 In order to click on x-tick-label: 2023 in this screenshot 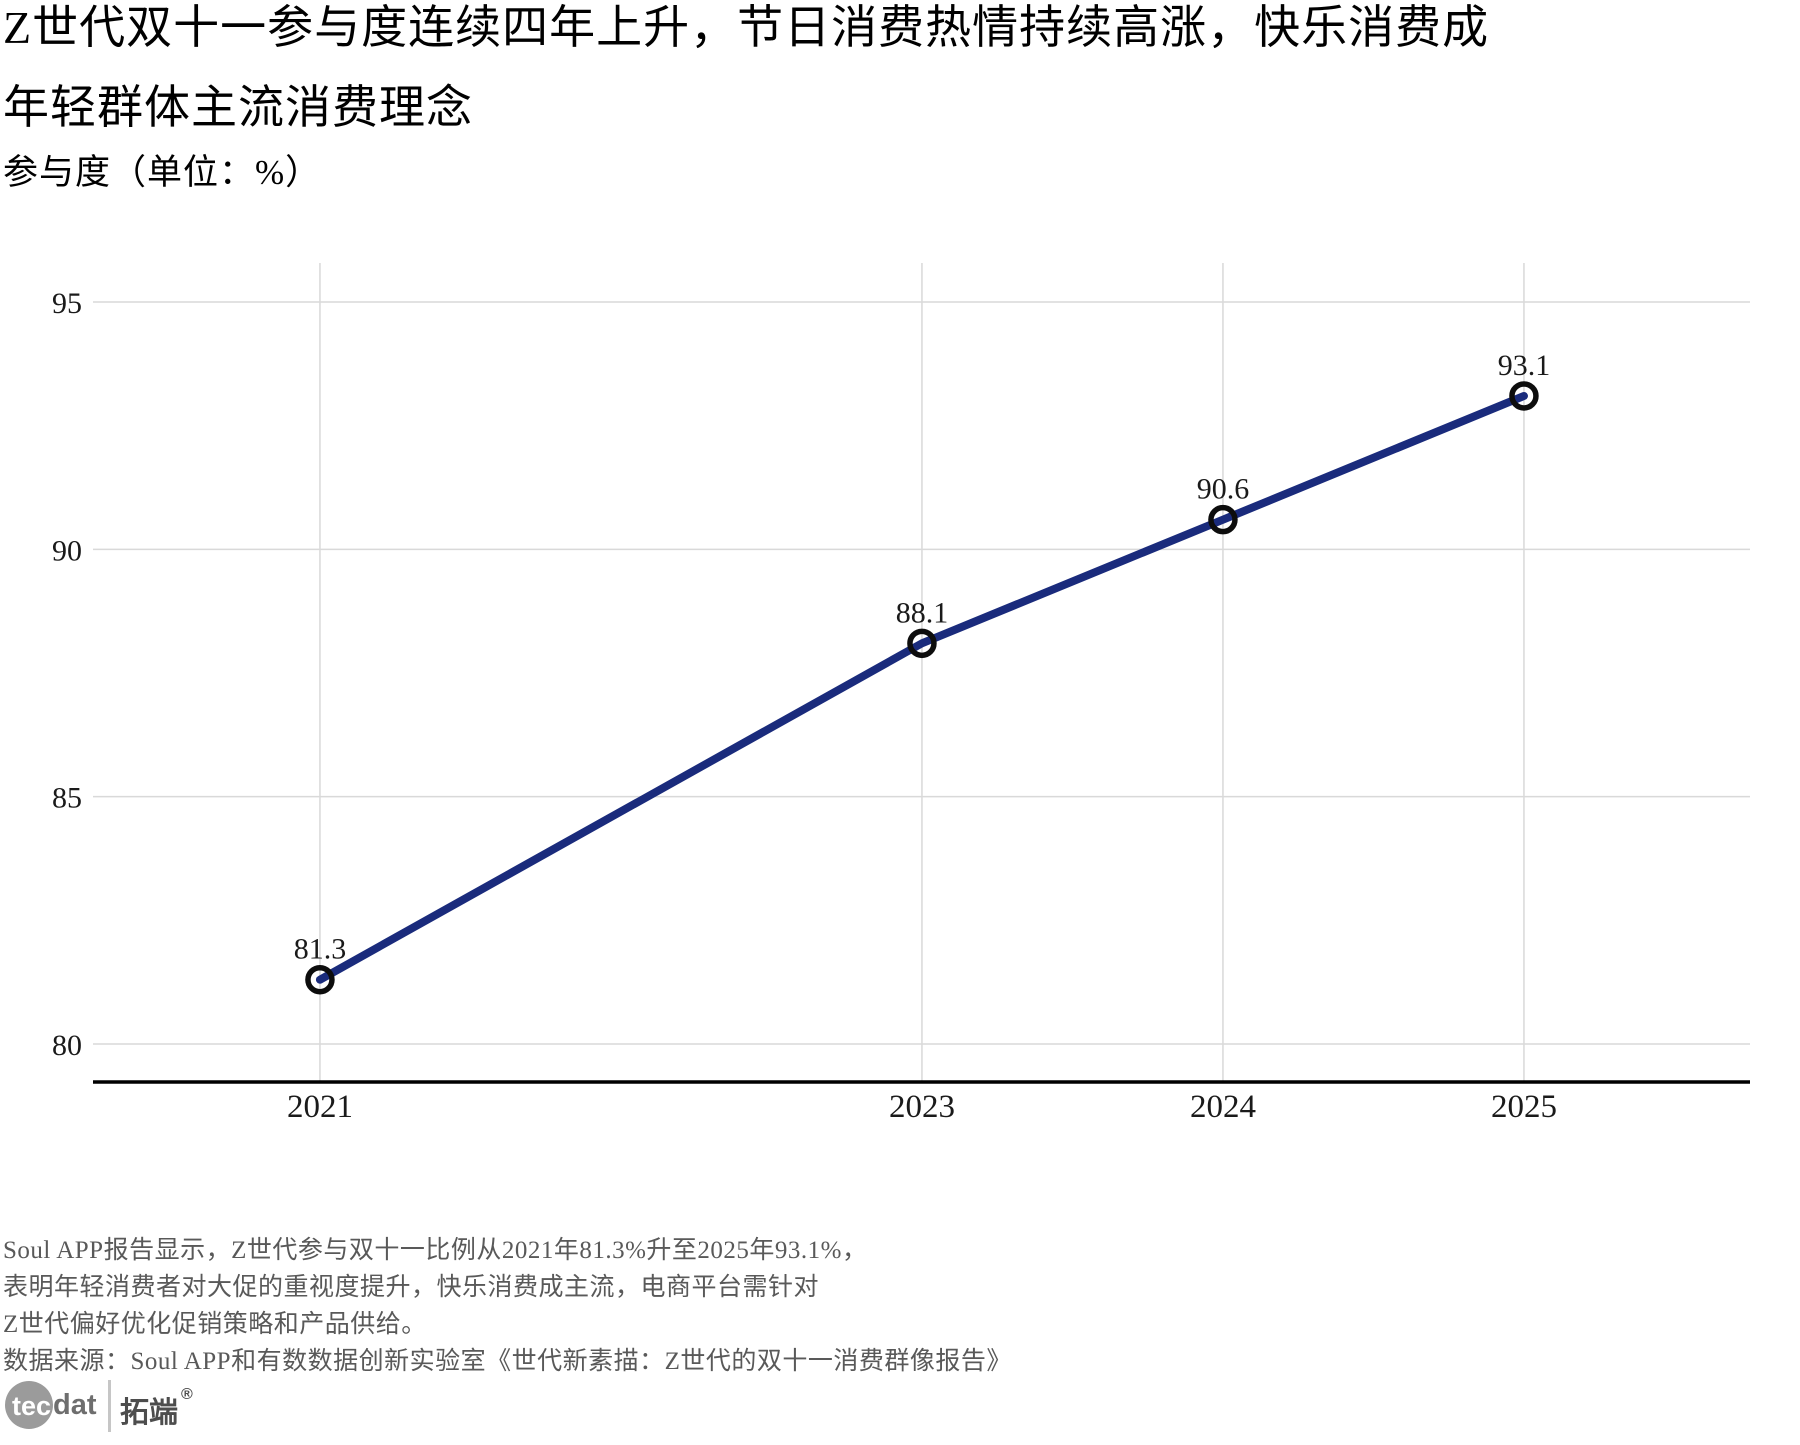, I will do `click(922, 1107)`.